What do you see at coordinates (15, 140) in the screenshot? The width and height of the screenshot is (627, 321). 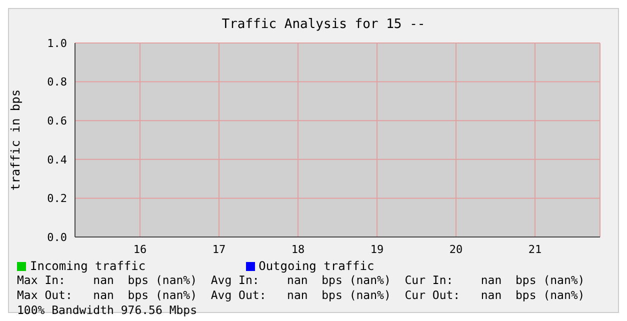 I see `y-axis-title: traffic in bps` at bounding box center [15, 140].